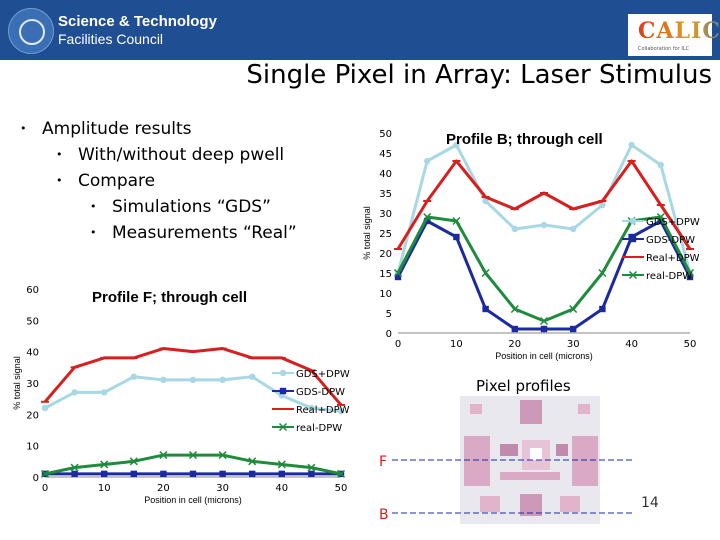 The width and height of the screenshot is (720, 540). Describe the element at coordinates (323, 410) in the screenshot. I see `legend-entry: Real+DPW` at that location.